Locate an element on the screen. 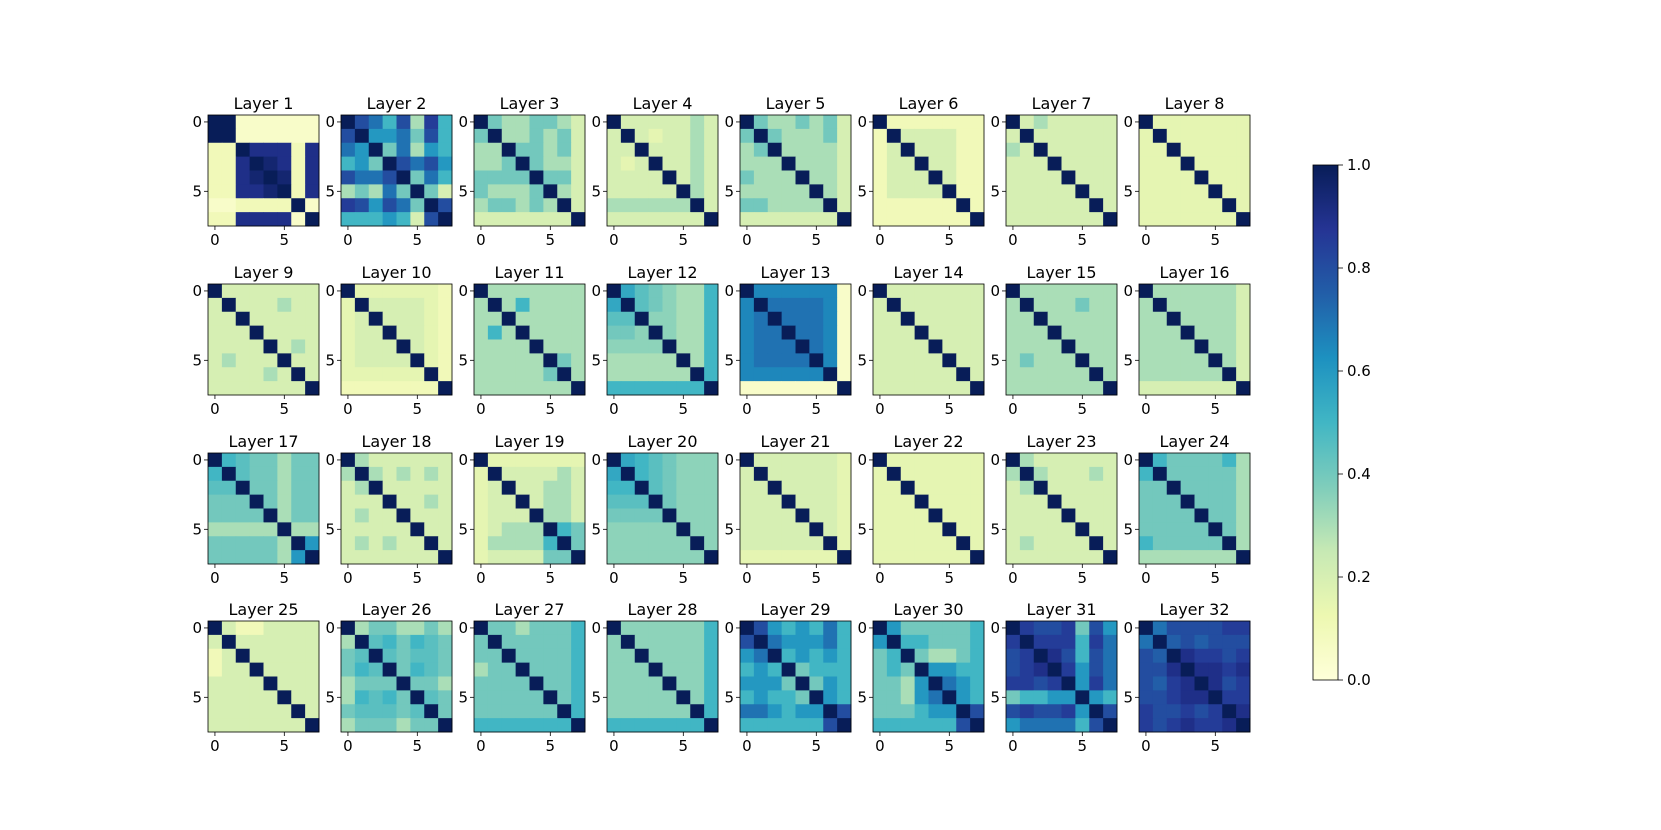  panel-frame is located at coordinates (795, 676).